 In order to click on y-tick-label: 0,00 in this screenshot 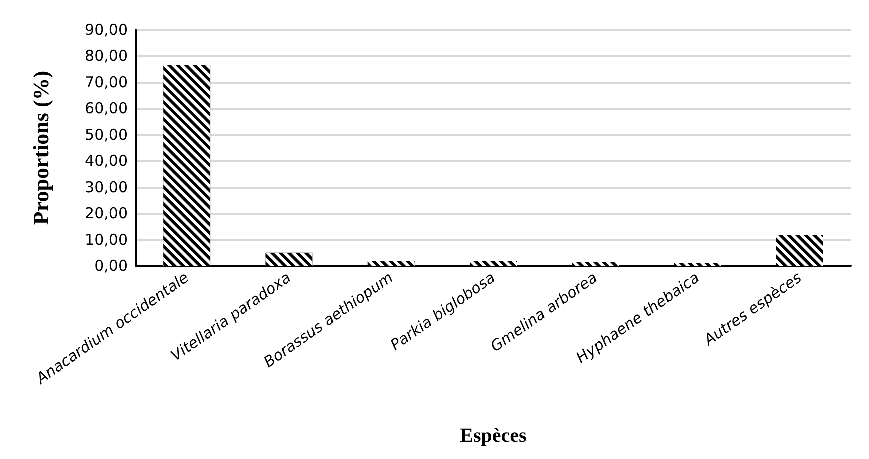, I will do `click(111, 266)`.